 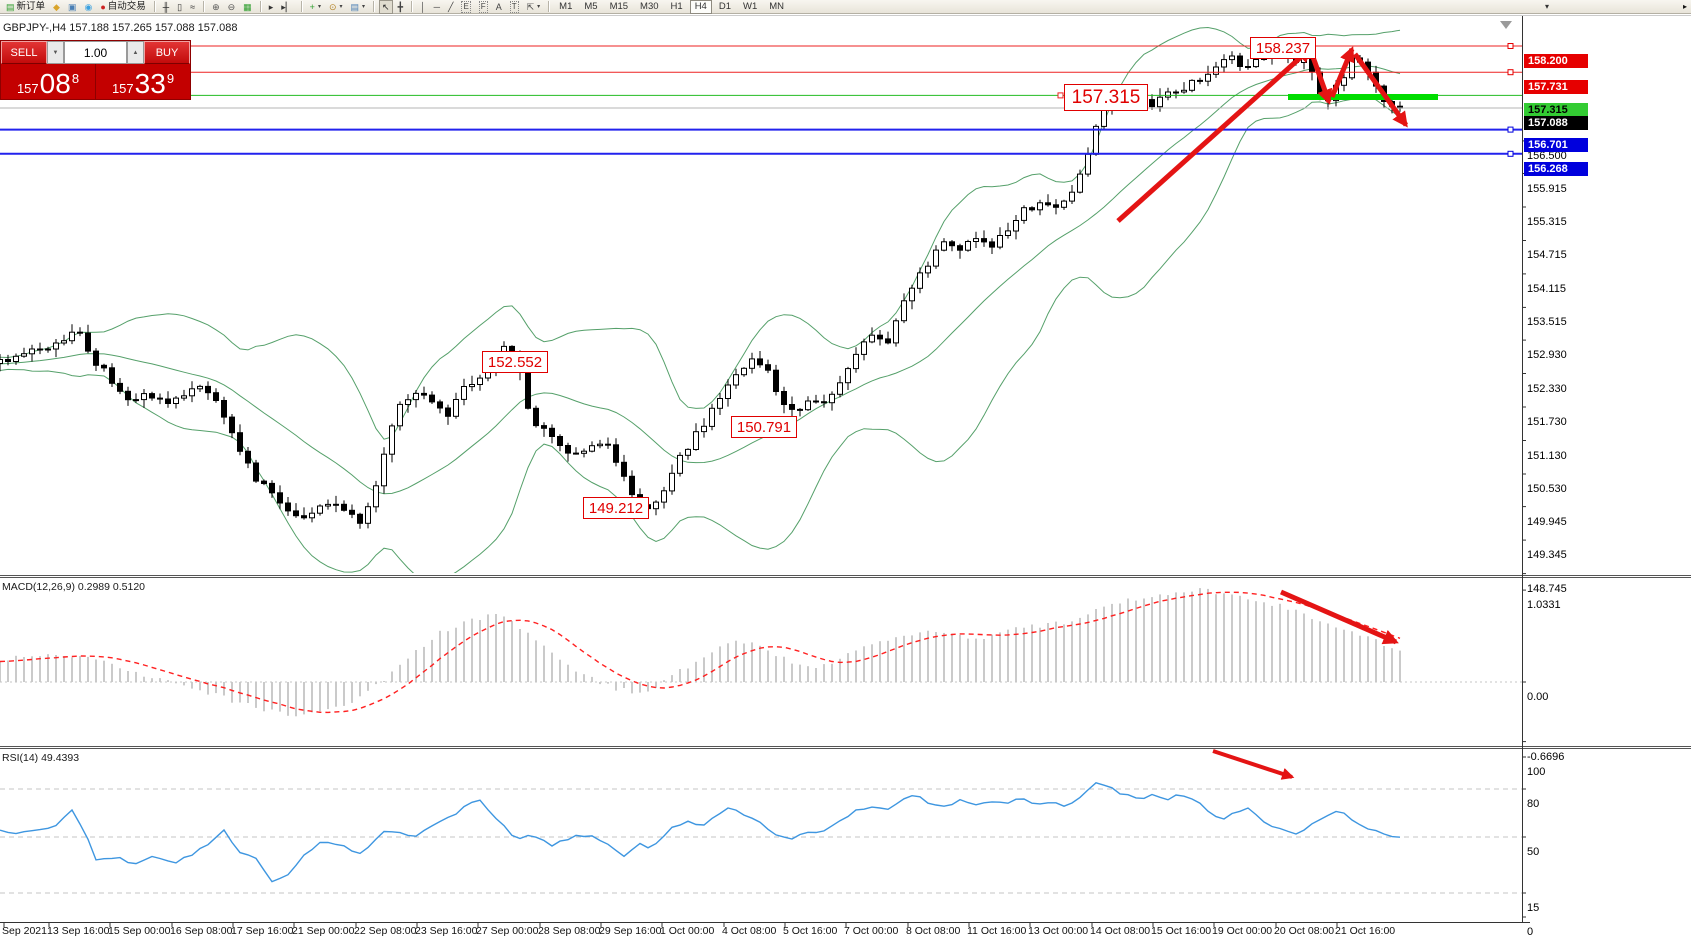 What do you see at coordinates (315, 7) in the screenshot?
I see `indicators-button: + ▾` at bounding box center [315, 7].